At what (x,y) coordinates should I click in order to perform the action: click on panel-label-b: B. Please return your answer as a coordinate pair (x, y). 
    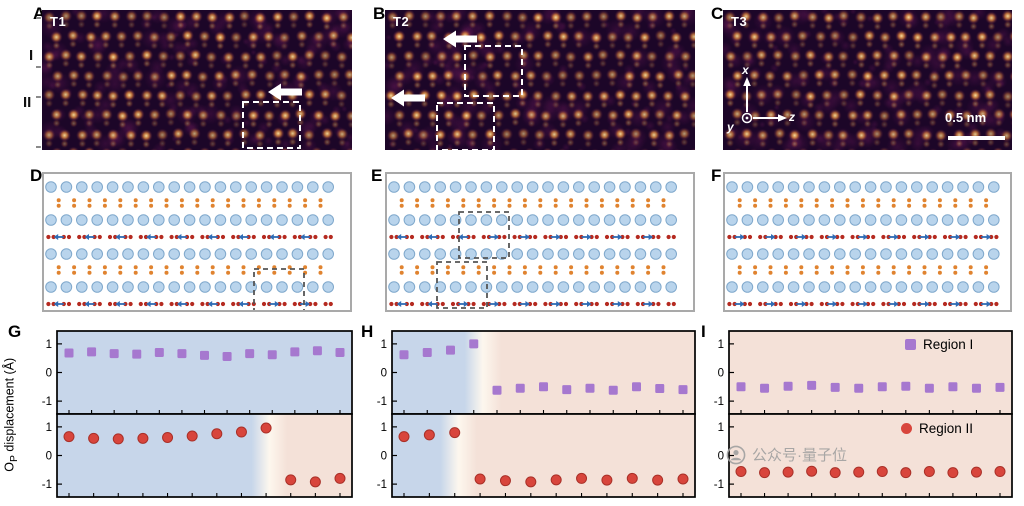
    Looking at the image, I should click on (379, 13).